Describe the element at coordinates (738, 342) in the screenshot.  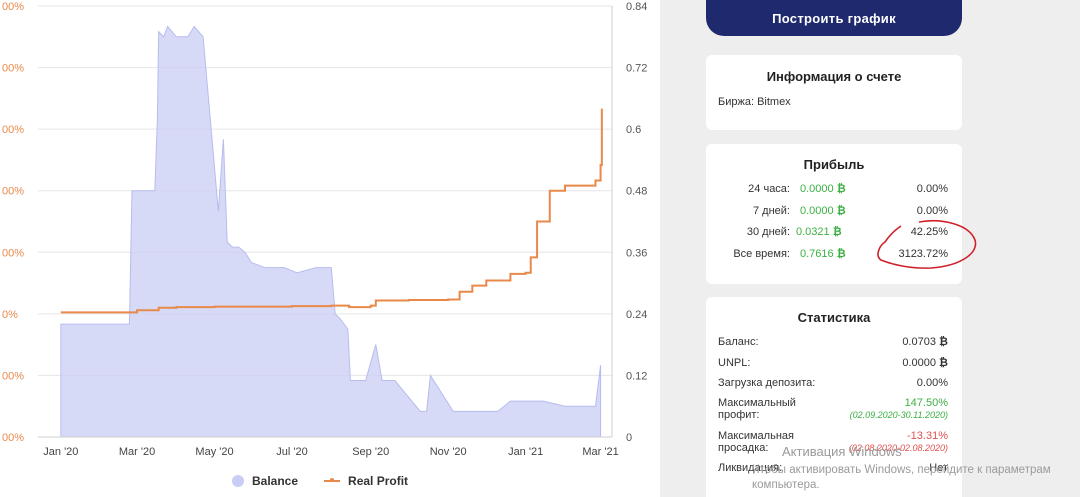
I see `stat-label: Баланс:` at that location.